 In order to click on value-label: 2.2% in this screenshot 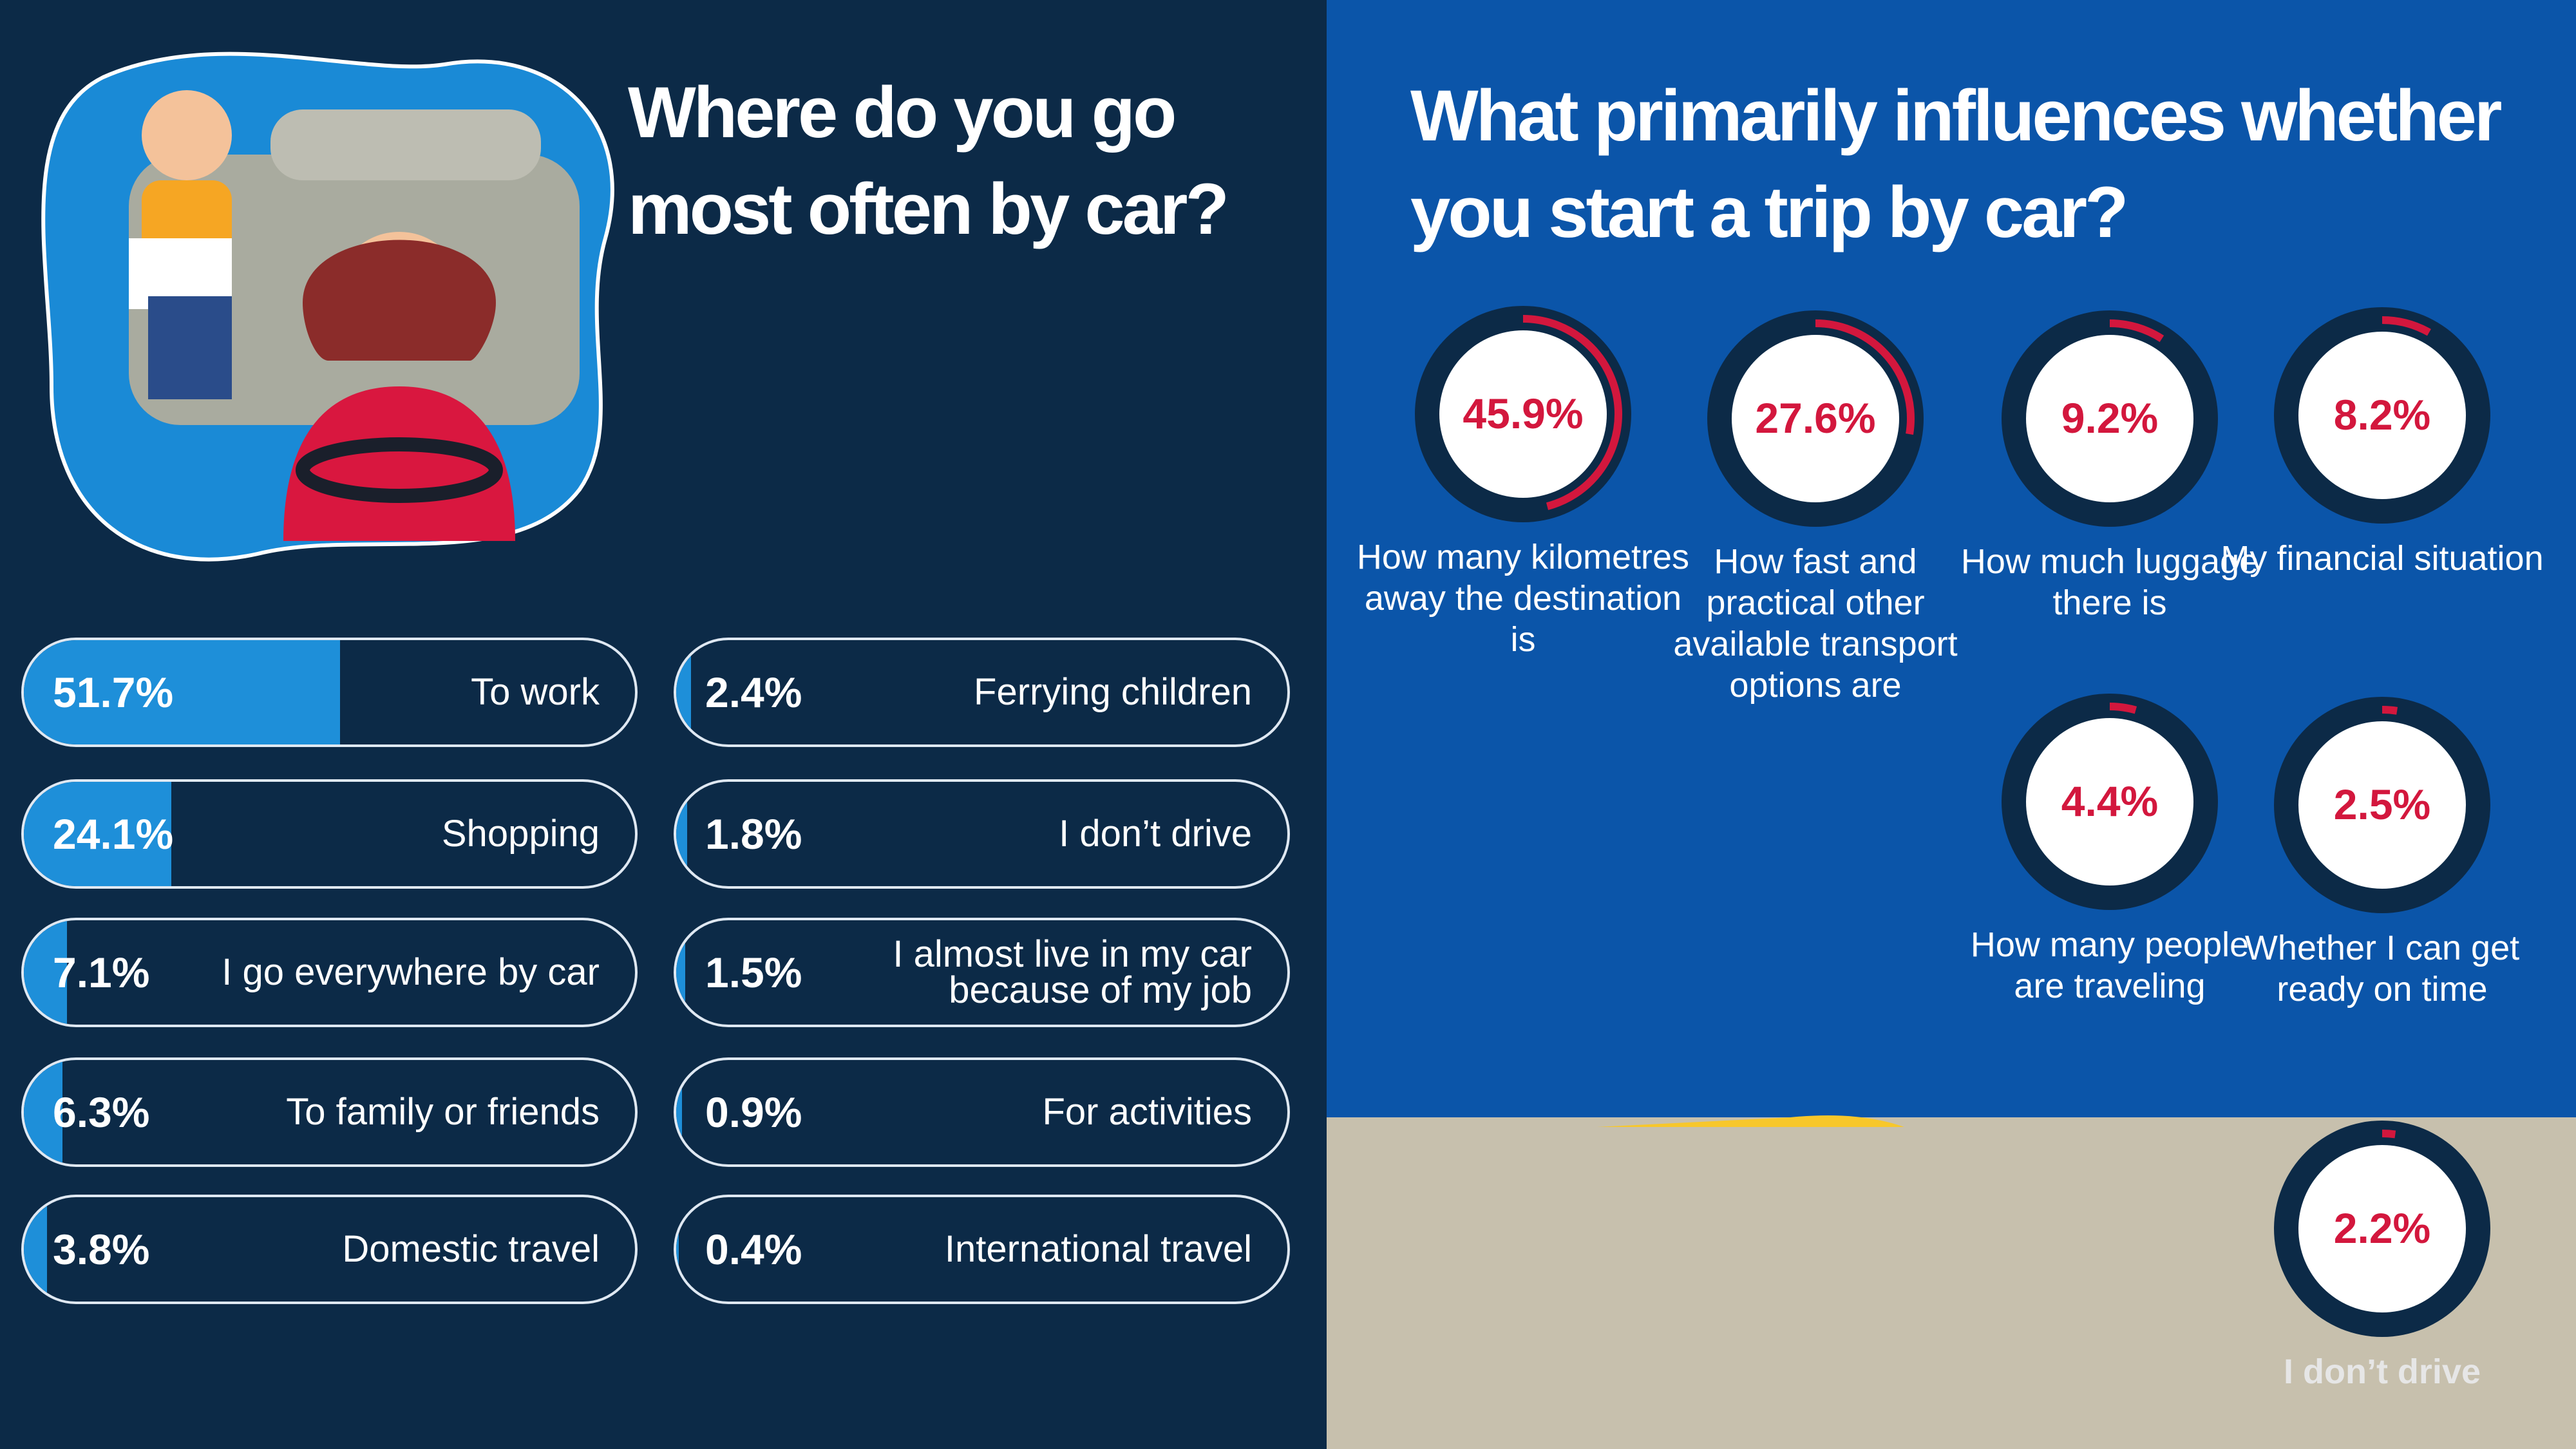, I will do `click(2382, 1228)`.